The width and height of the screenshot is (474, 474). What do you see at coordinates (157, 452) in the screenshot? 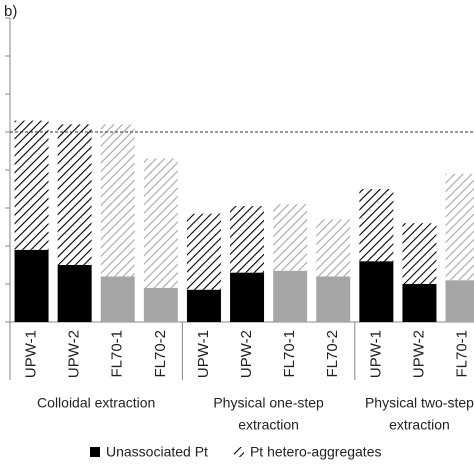
I see `legend-label: Unassociated Pt` at bounding box center [157, 452].